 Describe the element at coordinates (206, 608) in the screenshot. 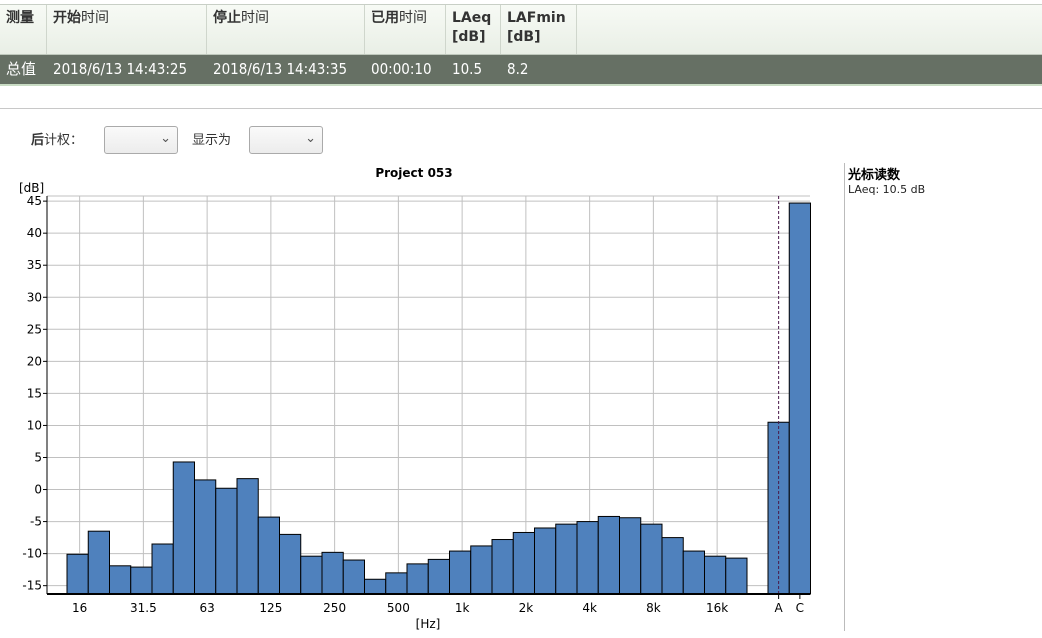

I see `x-tick-label: 63` at that location.